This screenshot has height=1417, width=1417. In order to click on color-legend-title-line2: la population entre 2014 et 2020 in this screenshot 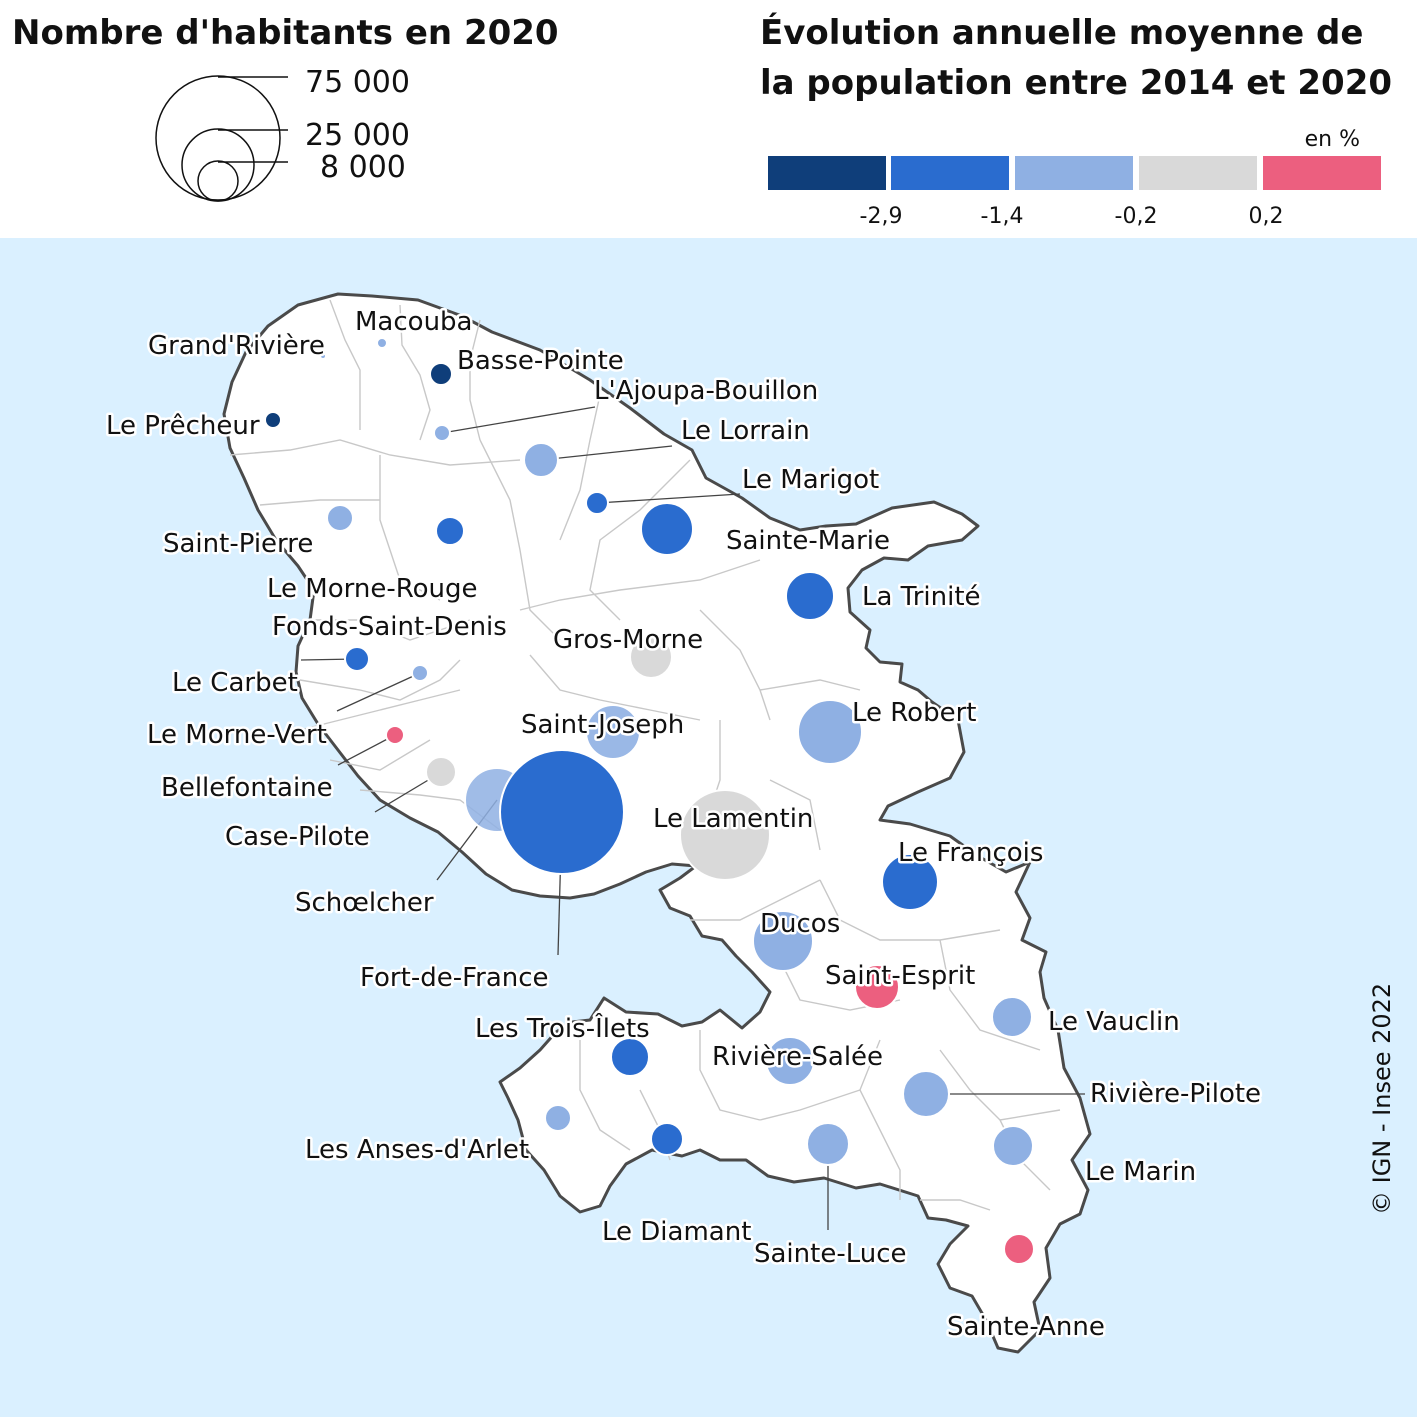, I will do `click(1076, 83)`.